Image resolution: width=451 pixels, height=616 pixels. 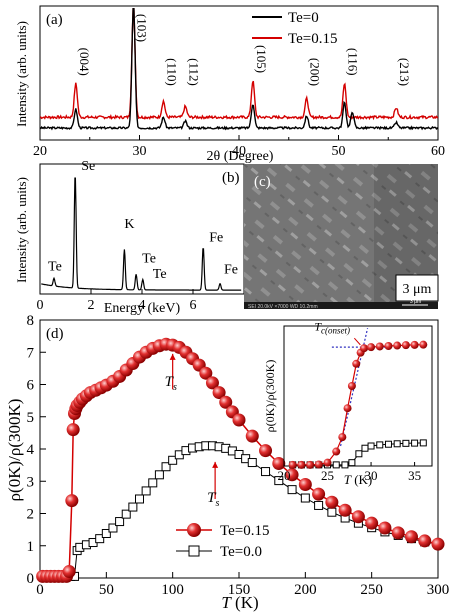 What do you see at coordinates (414, 475) in the screenshot?
I see `inset-xtick-label: 35` at bounding box center [414, 475].